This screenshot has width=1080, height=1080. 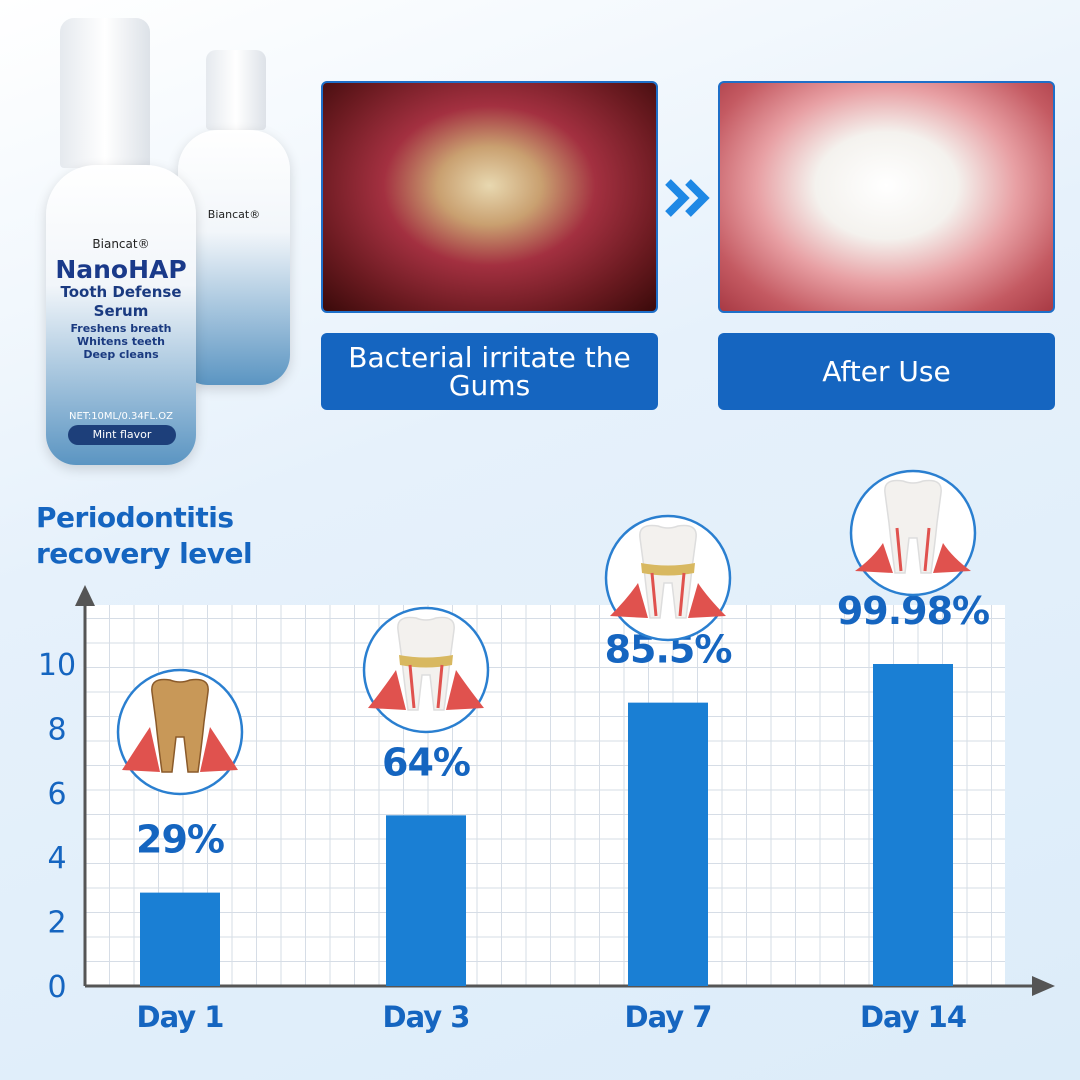 What do you see at coordinates (426, 762) in the screenshot?
I see `data-label: 64%` at bounding box center [426, 762].